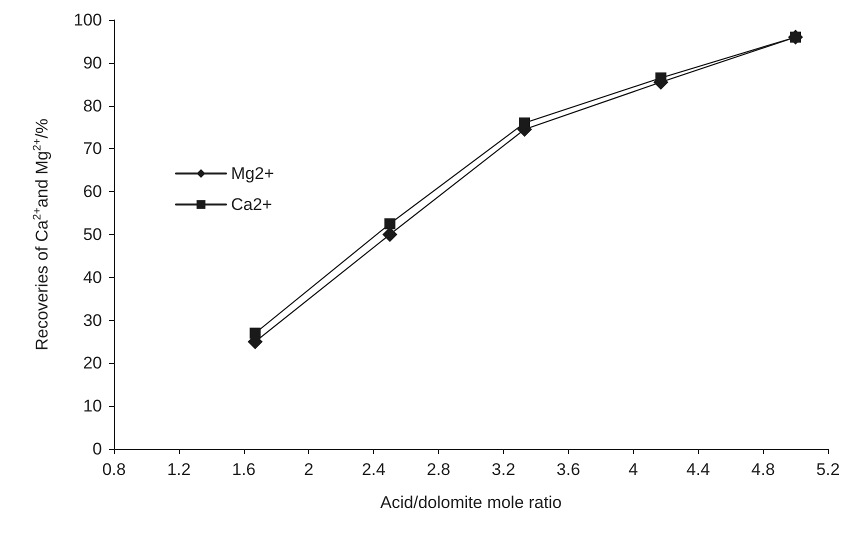  Describe the element at coordinates (309, 469) in the screenshot. I see `x-tick-label: 2` at that location.